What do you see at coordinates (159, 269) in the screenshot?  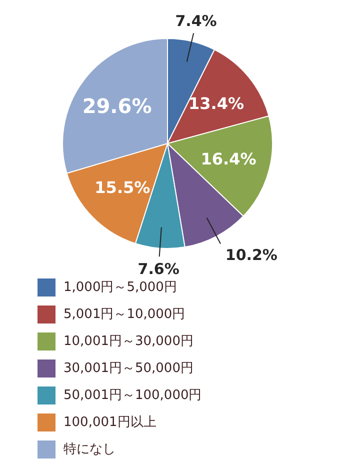 I see `data-label: 7.6%` at bounding box center [159, 269].